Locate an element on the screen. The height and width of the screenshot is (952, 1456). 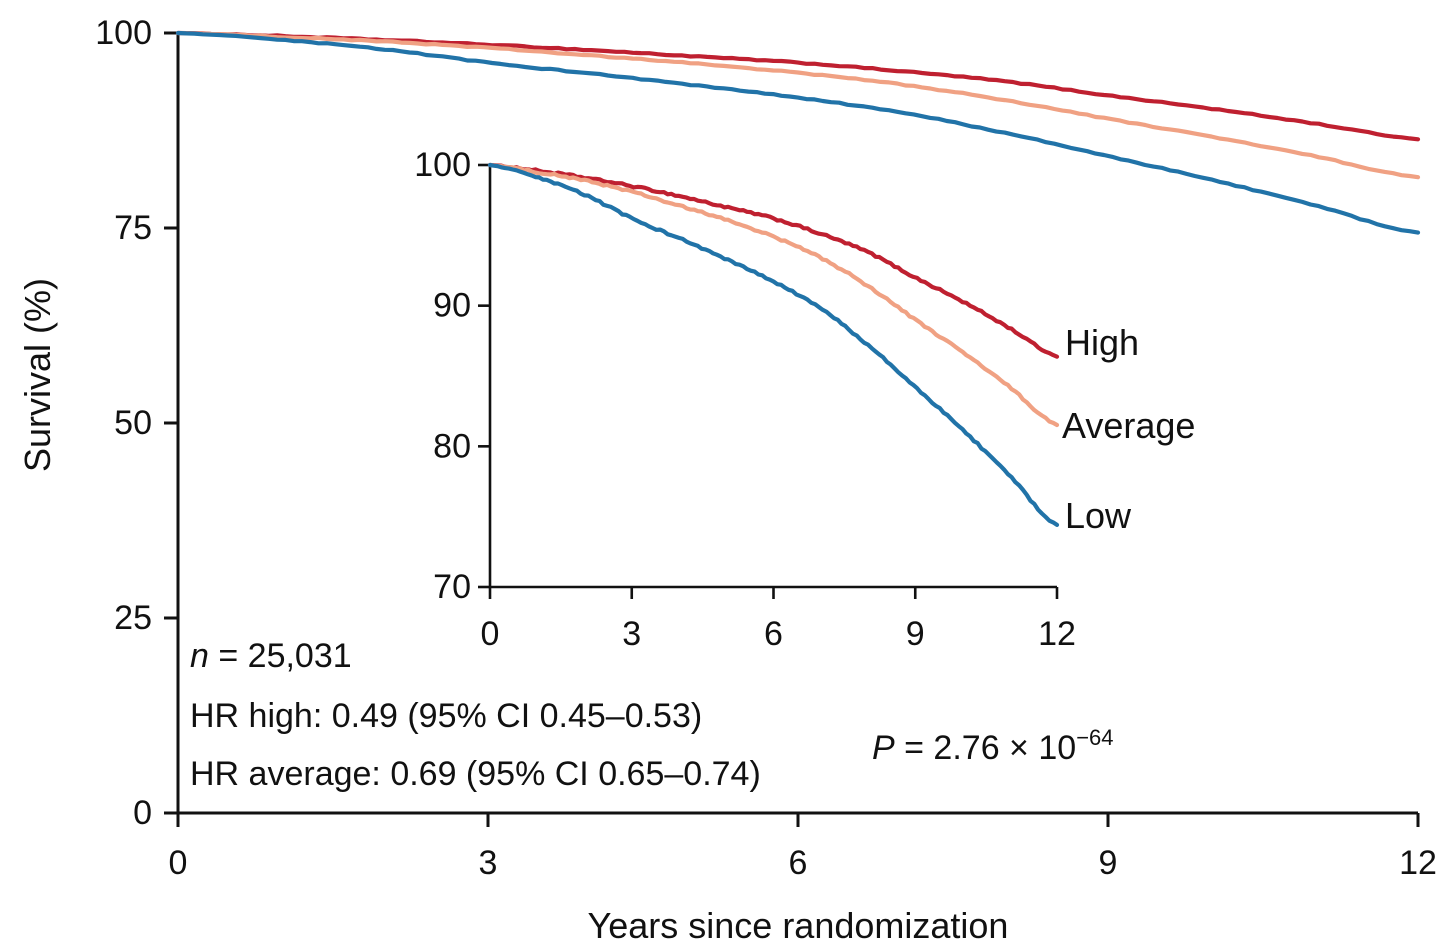
y-tick-label: 50 is located at coordinates (133, 423).